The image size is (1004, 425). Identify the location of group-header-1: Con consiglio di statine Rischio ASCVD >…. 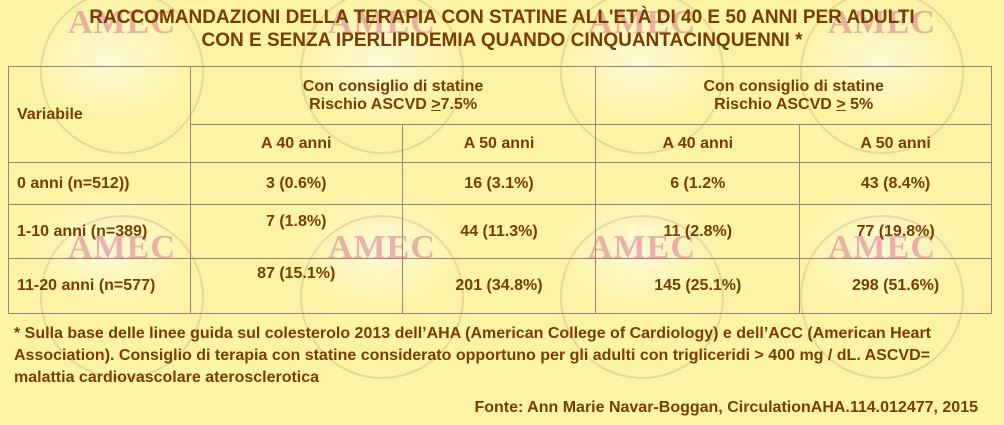
(393, 95).